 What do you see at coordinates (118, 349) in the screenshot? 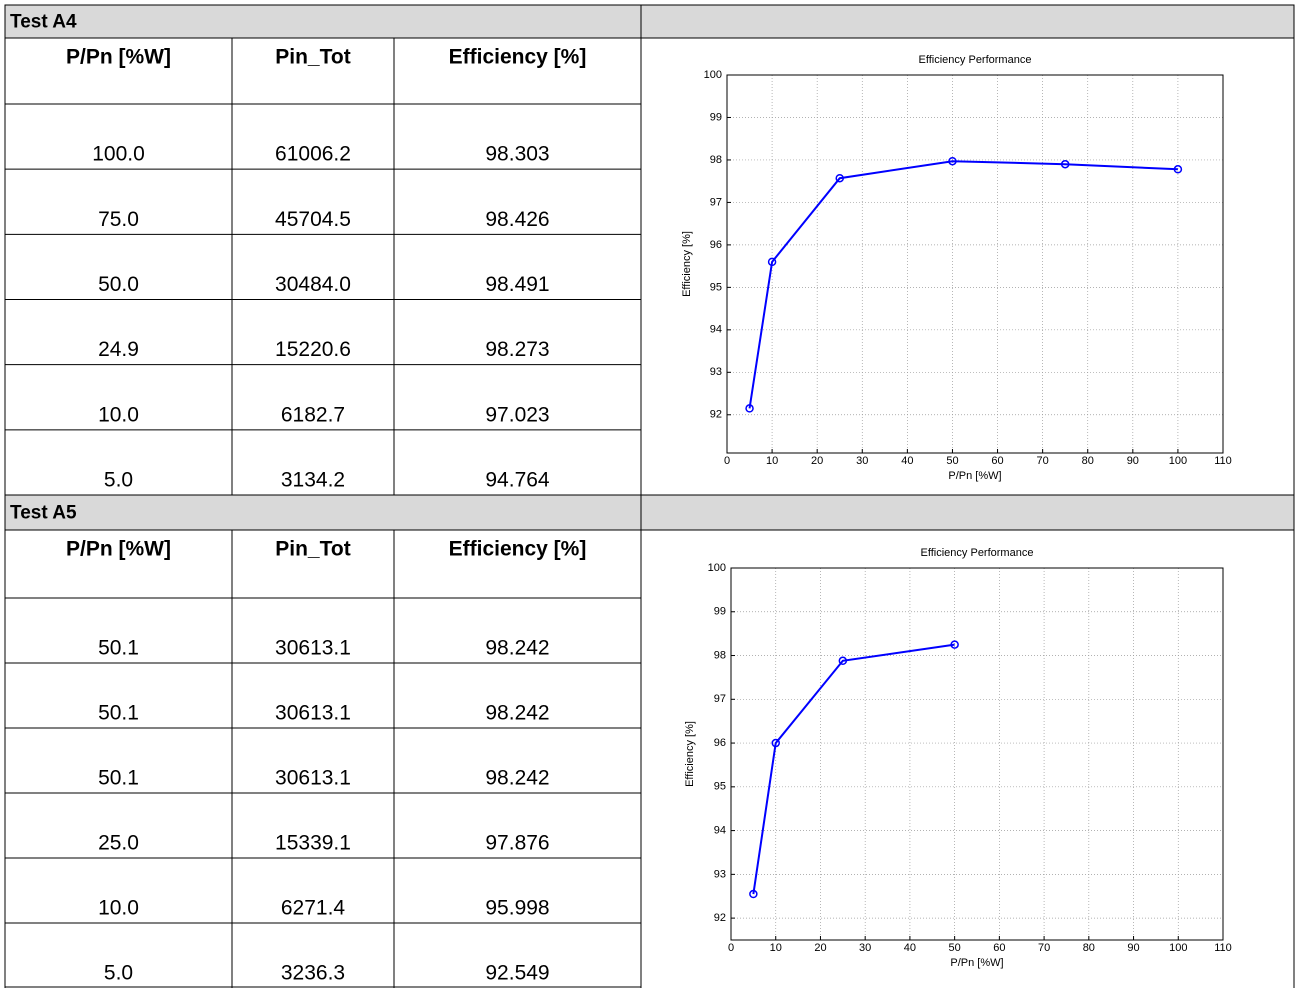
I see `cell: 24.9` at bounding box center [118, 349].